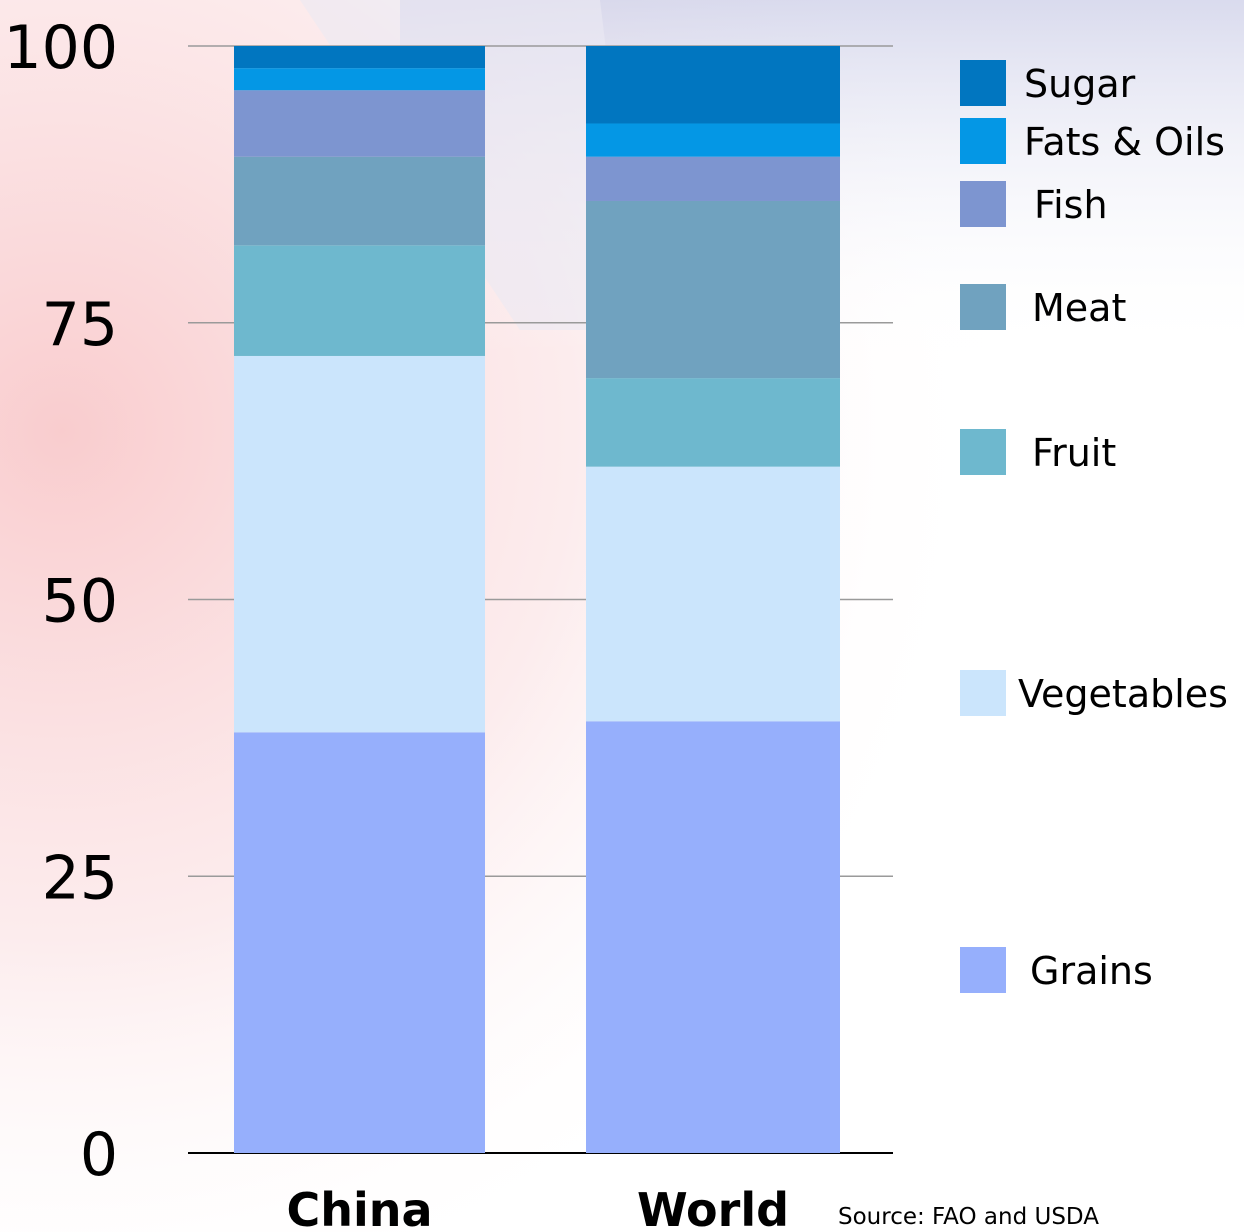 Image resolution: width=1244 pixels, height=1232 pixels. I want to click on bar-segment-china-grains, so click(359, 942).